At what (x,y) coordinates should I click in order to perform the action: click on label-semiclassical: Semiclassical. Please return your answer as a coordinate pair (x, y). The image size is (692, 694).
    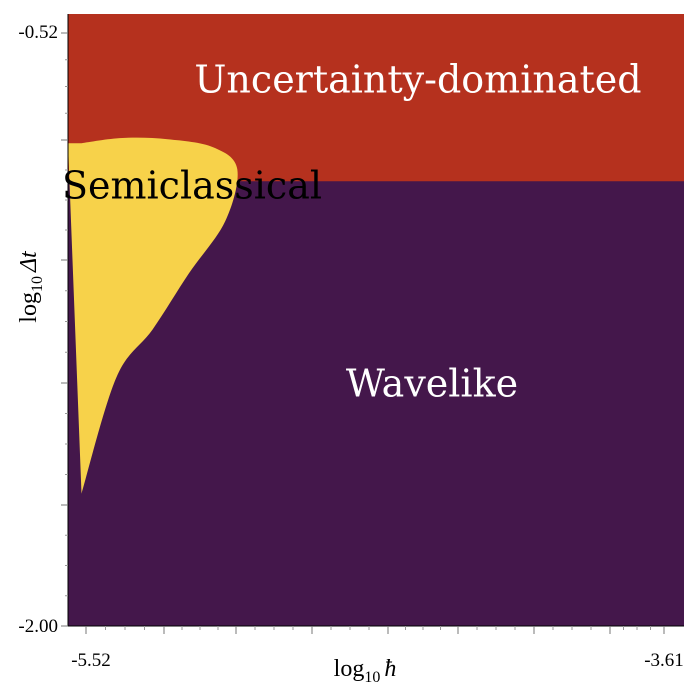
    Looking at the image, I should click on (192, 186).